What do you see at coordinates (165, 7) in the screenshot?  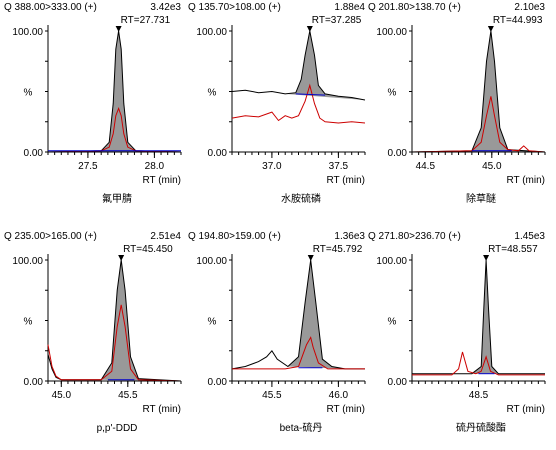 I see `intensity-label: 3.42e3` at bounding box center [165, 7].